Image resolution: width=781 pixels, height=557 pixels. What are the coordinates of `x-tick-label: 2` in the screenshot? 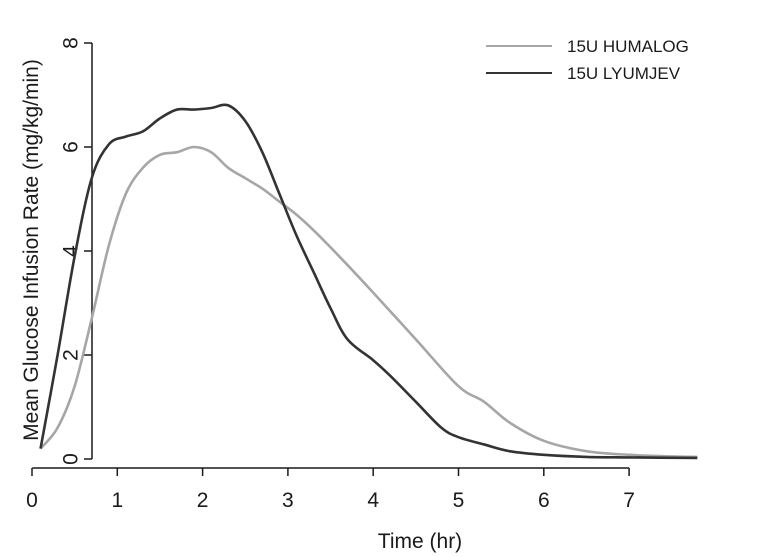 It's located at (203, 500).